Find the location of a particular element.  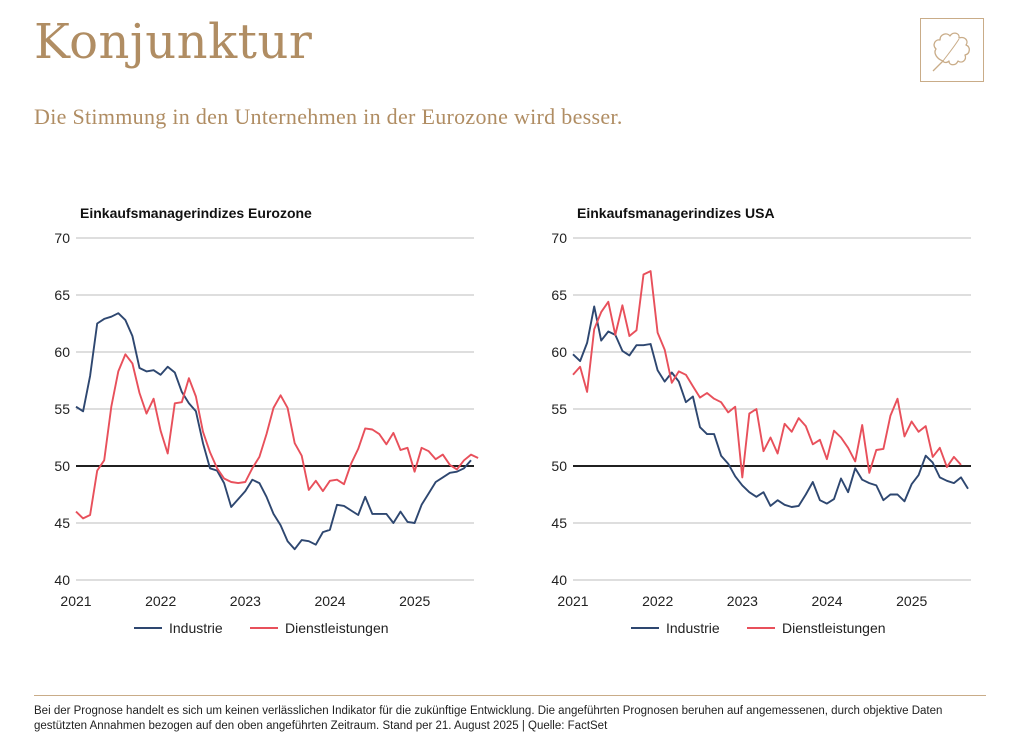

footer-divider is located at coordinates (510, 695).